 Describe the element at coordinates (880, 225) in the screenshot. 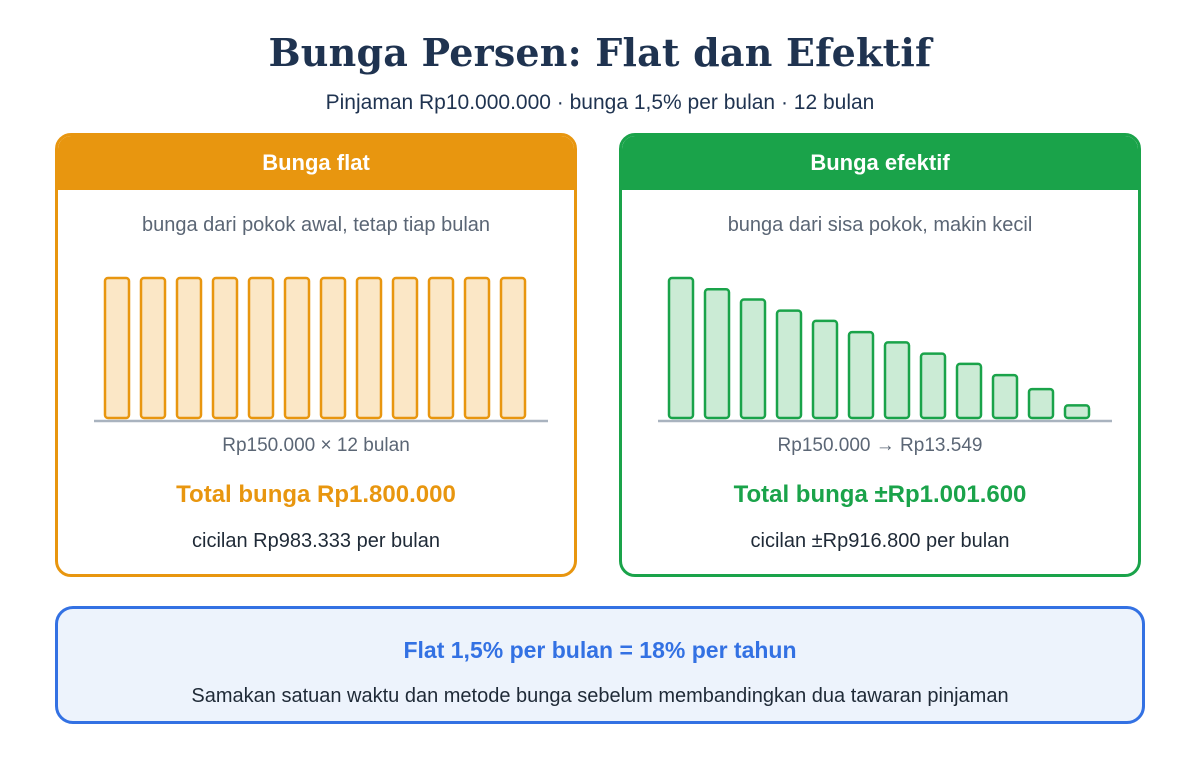

I see `effective-card-note: bunga dari sisa pokok, makin kecil` at that location.